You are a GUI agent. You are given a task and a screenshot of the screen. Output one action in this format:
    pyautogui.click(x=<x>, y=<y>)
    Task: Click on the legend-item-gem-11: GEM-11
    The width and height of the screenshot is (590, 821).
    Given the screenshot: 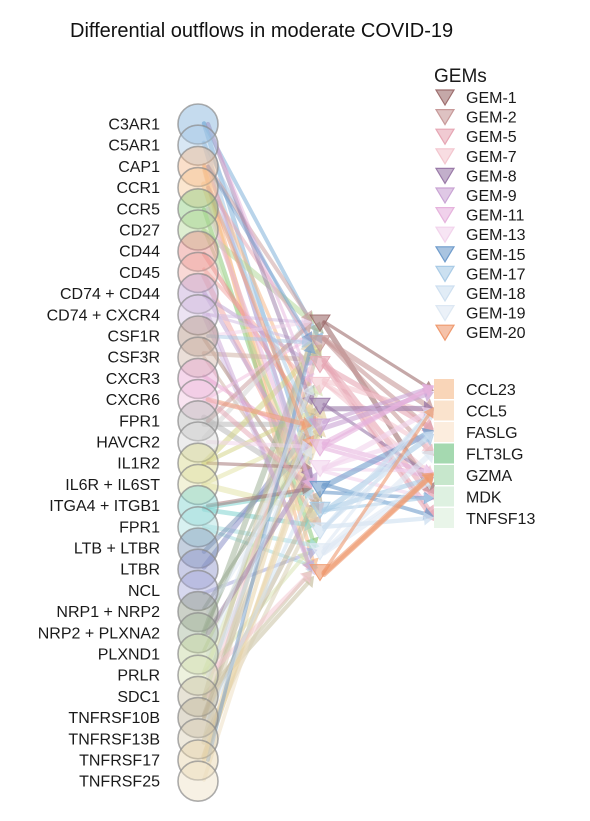 What is the action you would take?
    pyautogui.click(x=479, y=216)
    